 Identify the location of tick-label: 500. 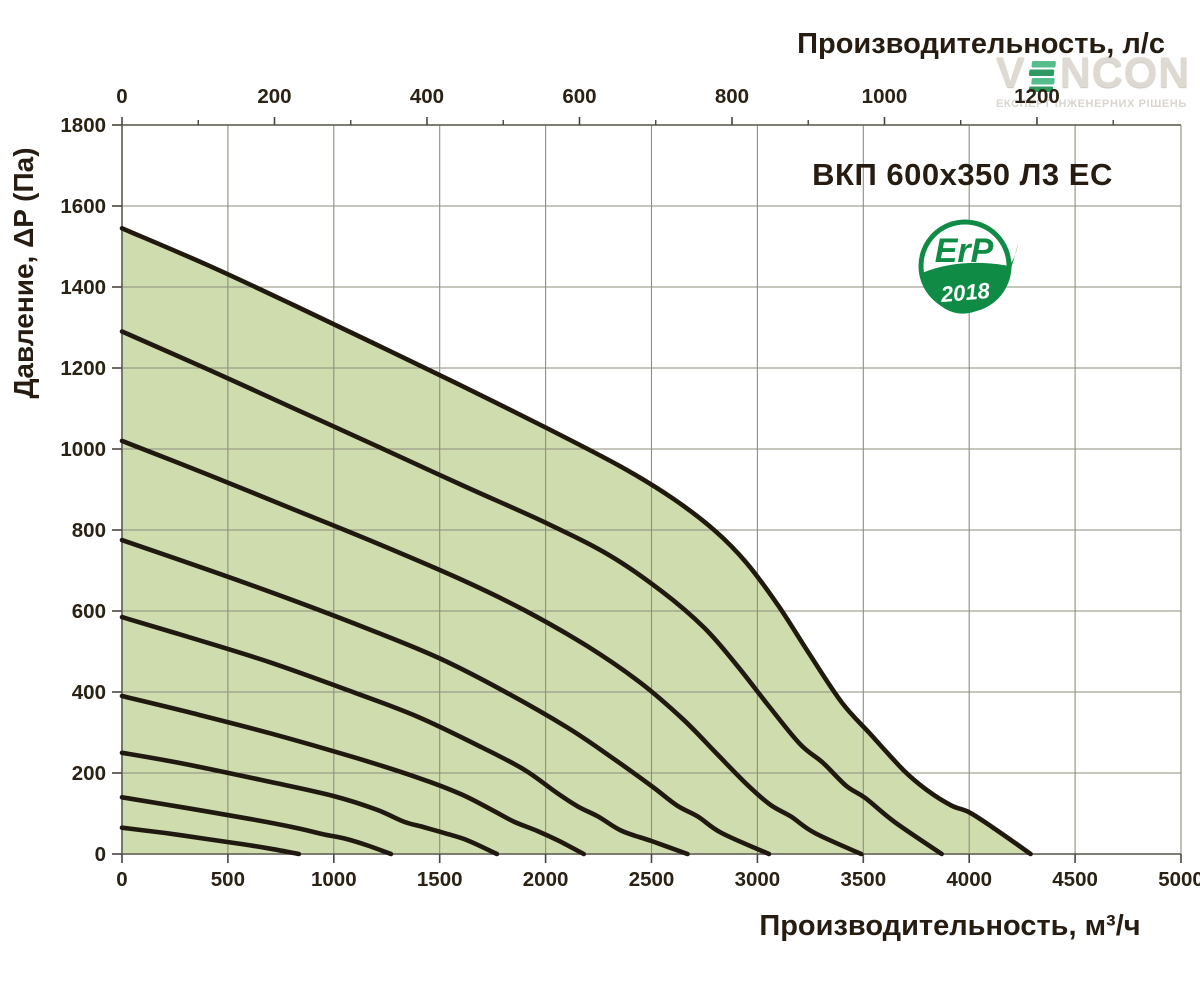
(228, 879).